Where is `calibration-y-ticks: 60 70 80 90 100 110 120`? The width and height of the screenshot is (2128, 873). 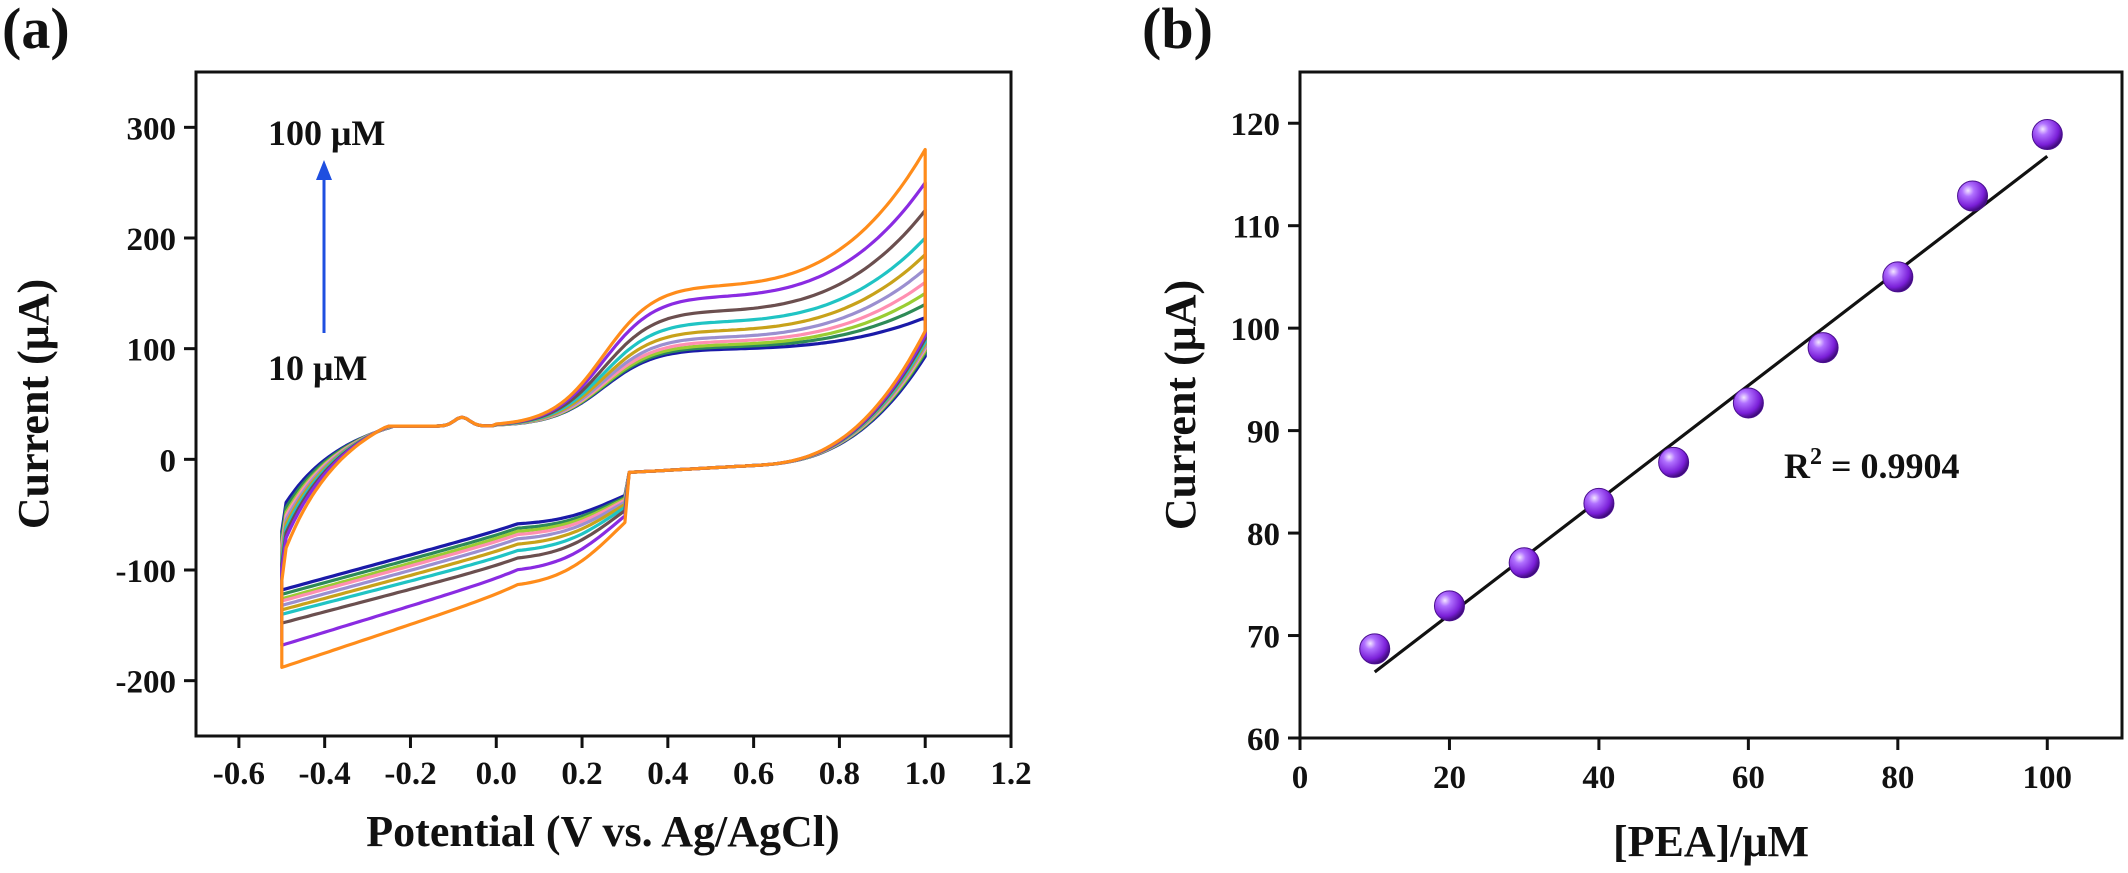 calibration-y-ticks: 60 70 80 90 100 110 120 is located at coordinates (1265, 432).